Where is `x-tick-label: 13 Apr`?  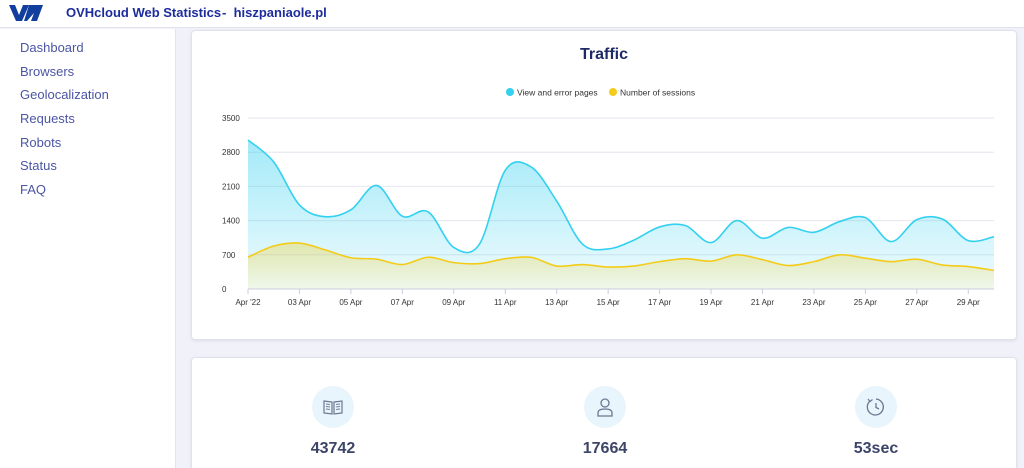 x-tick-label: 13 Apr is located at coordinates (556, 302).